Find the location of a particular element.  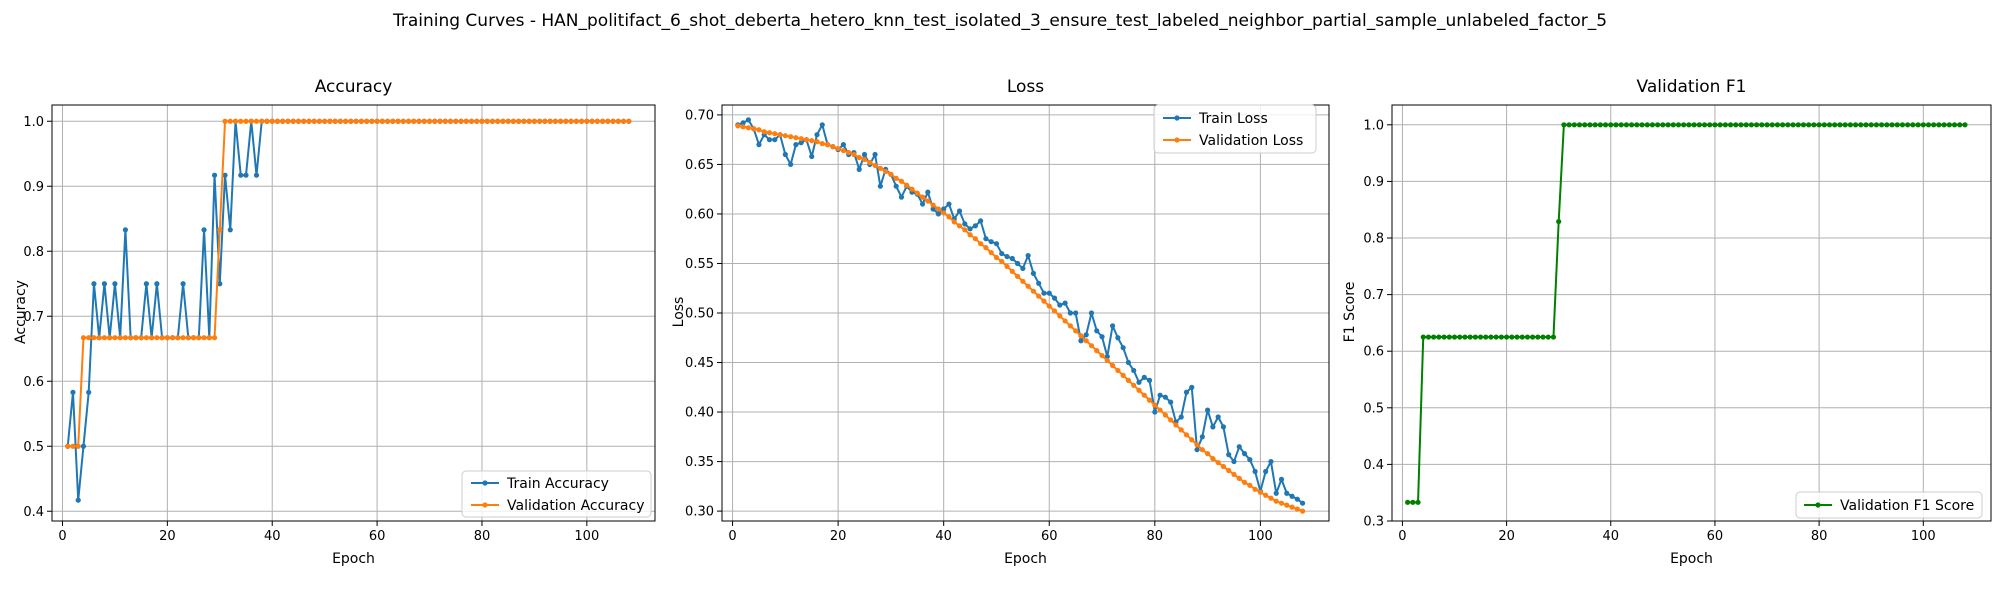

loss-ytick-label-5: 0.55 is located at coordinates (699, 264).